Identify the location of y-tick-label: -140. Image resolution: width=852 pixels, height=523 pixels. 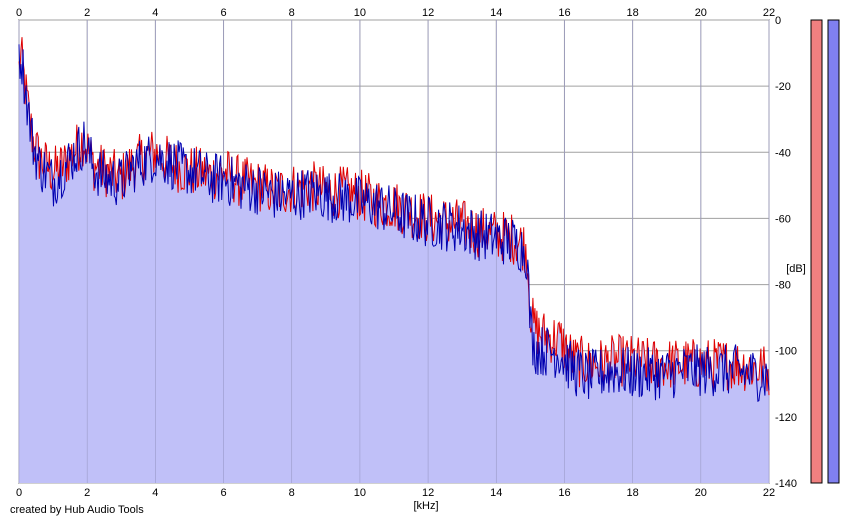
(786, 484).